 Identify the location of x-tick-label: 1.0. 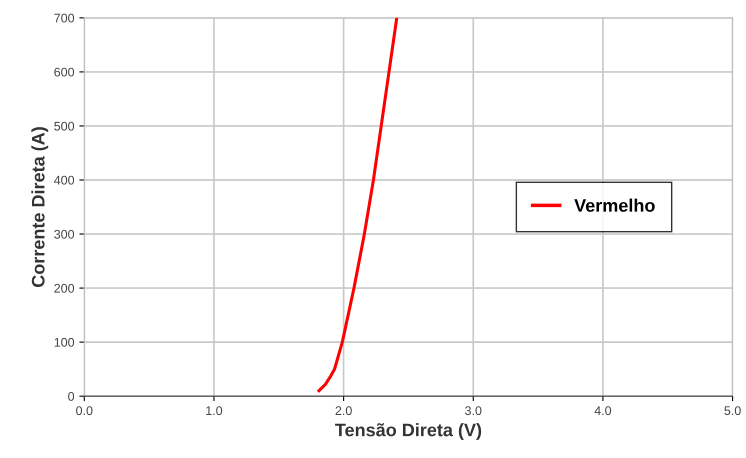
(214, 411).